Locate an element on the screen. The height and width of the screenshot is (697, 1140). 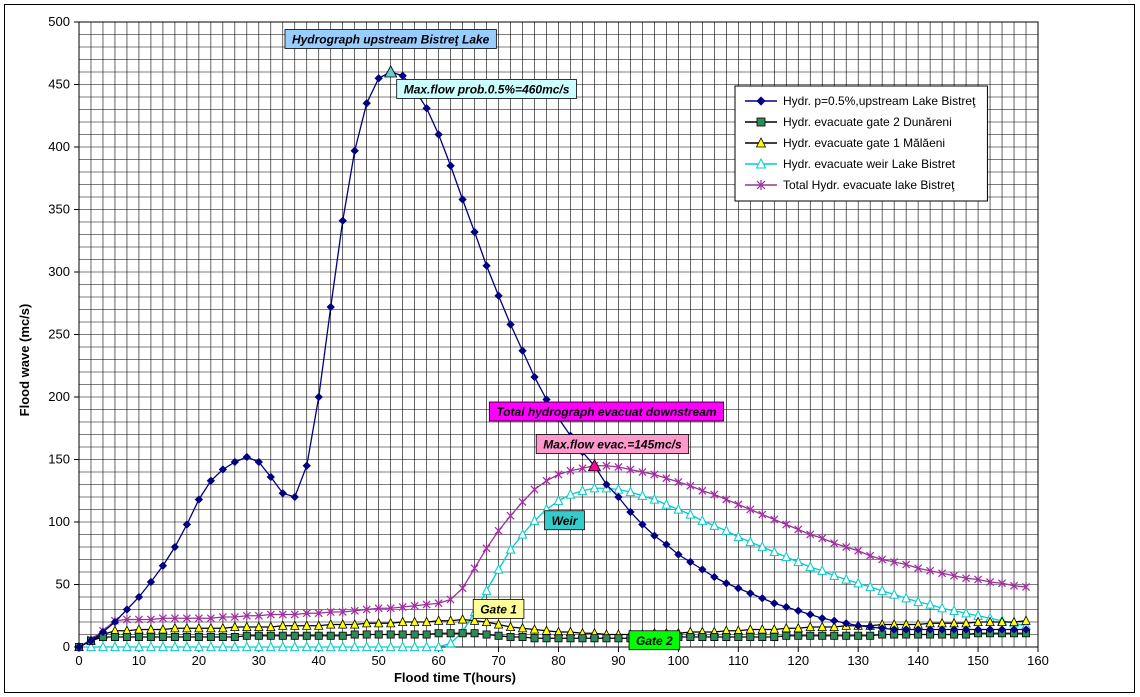
x-tick-label: 40 is located at coordinates (319, 660).